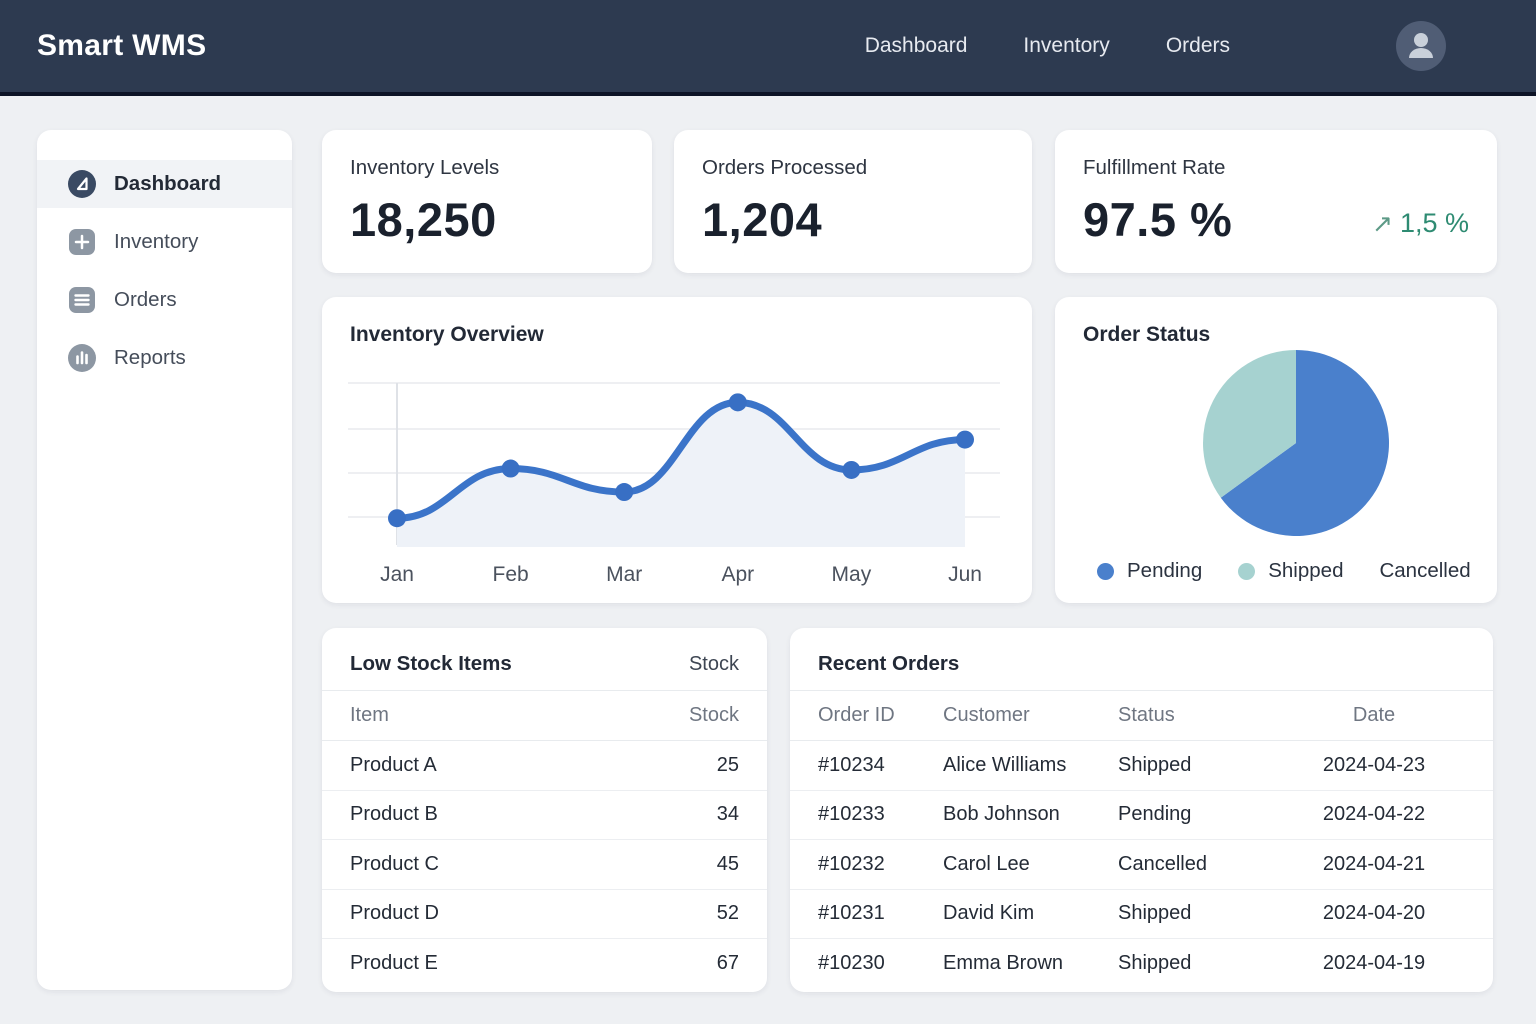 This screenshot has width=1536, height=1024. What do you see at coordinates (150, 357) in the screenshot?
I see `sidebar-item-label: Reports` at bounding box center [150, 357].